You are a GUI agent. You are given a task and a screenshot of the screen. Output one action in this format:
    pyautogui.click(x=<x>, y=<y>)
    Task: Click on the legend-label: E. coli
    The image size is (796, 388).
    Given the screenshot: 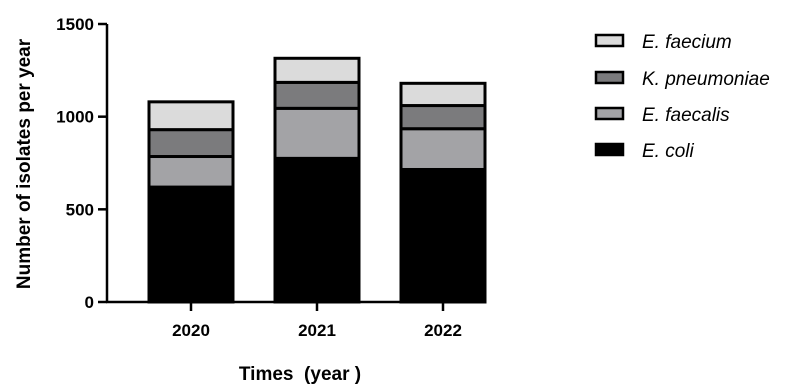 What is the action you would take?
    pyautogui.click(x=668, y=151)
    